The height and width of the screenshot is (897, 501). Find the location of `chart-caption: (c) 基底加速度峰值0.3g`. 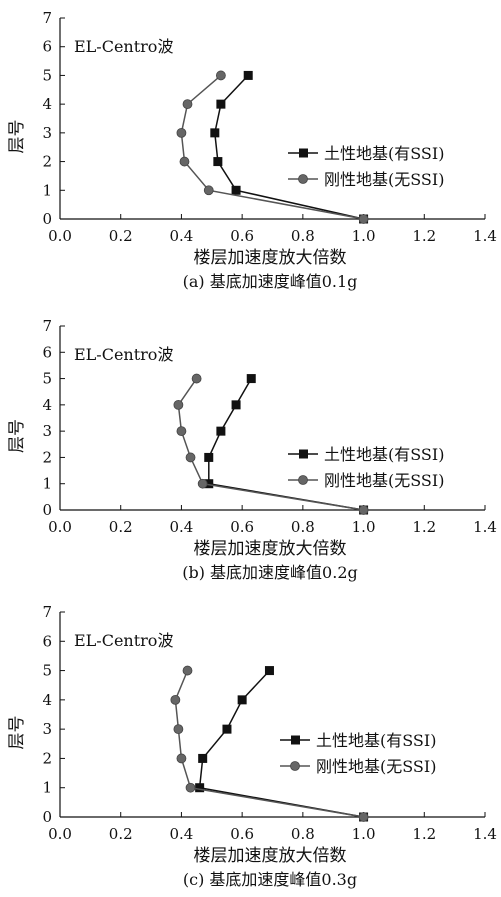

chart-caption: (c) 基底加速度峰值0.3g is located at coordinates (270, 879).